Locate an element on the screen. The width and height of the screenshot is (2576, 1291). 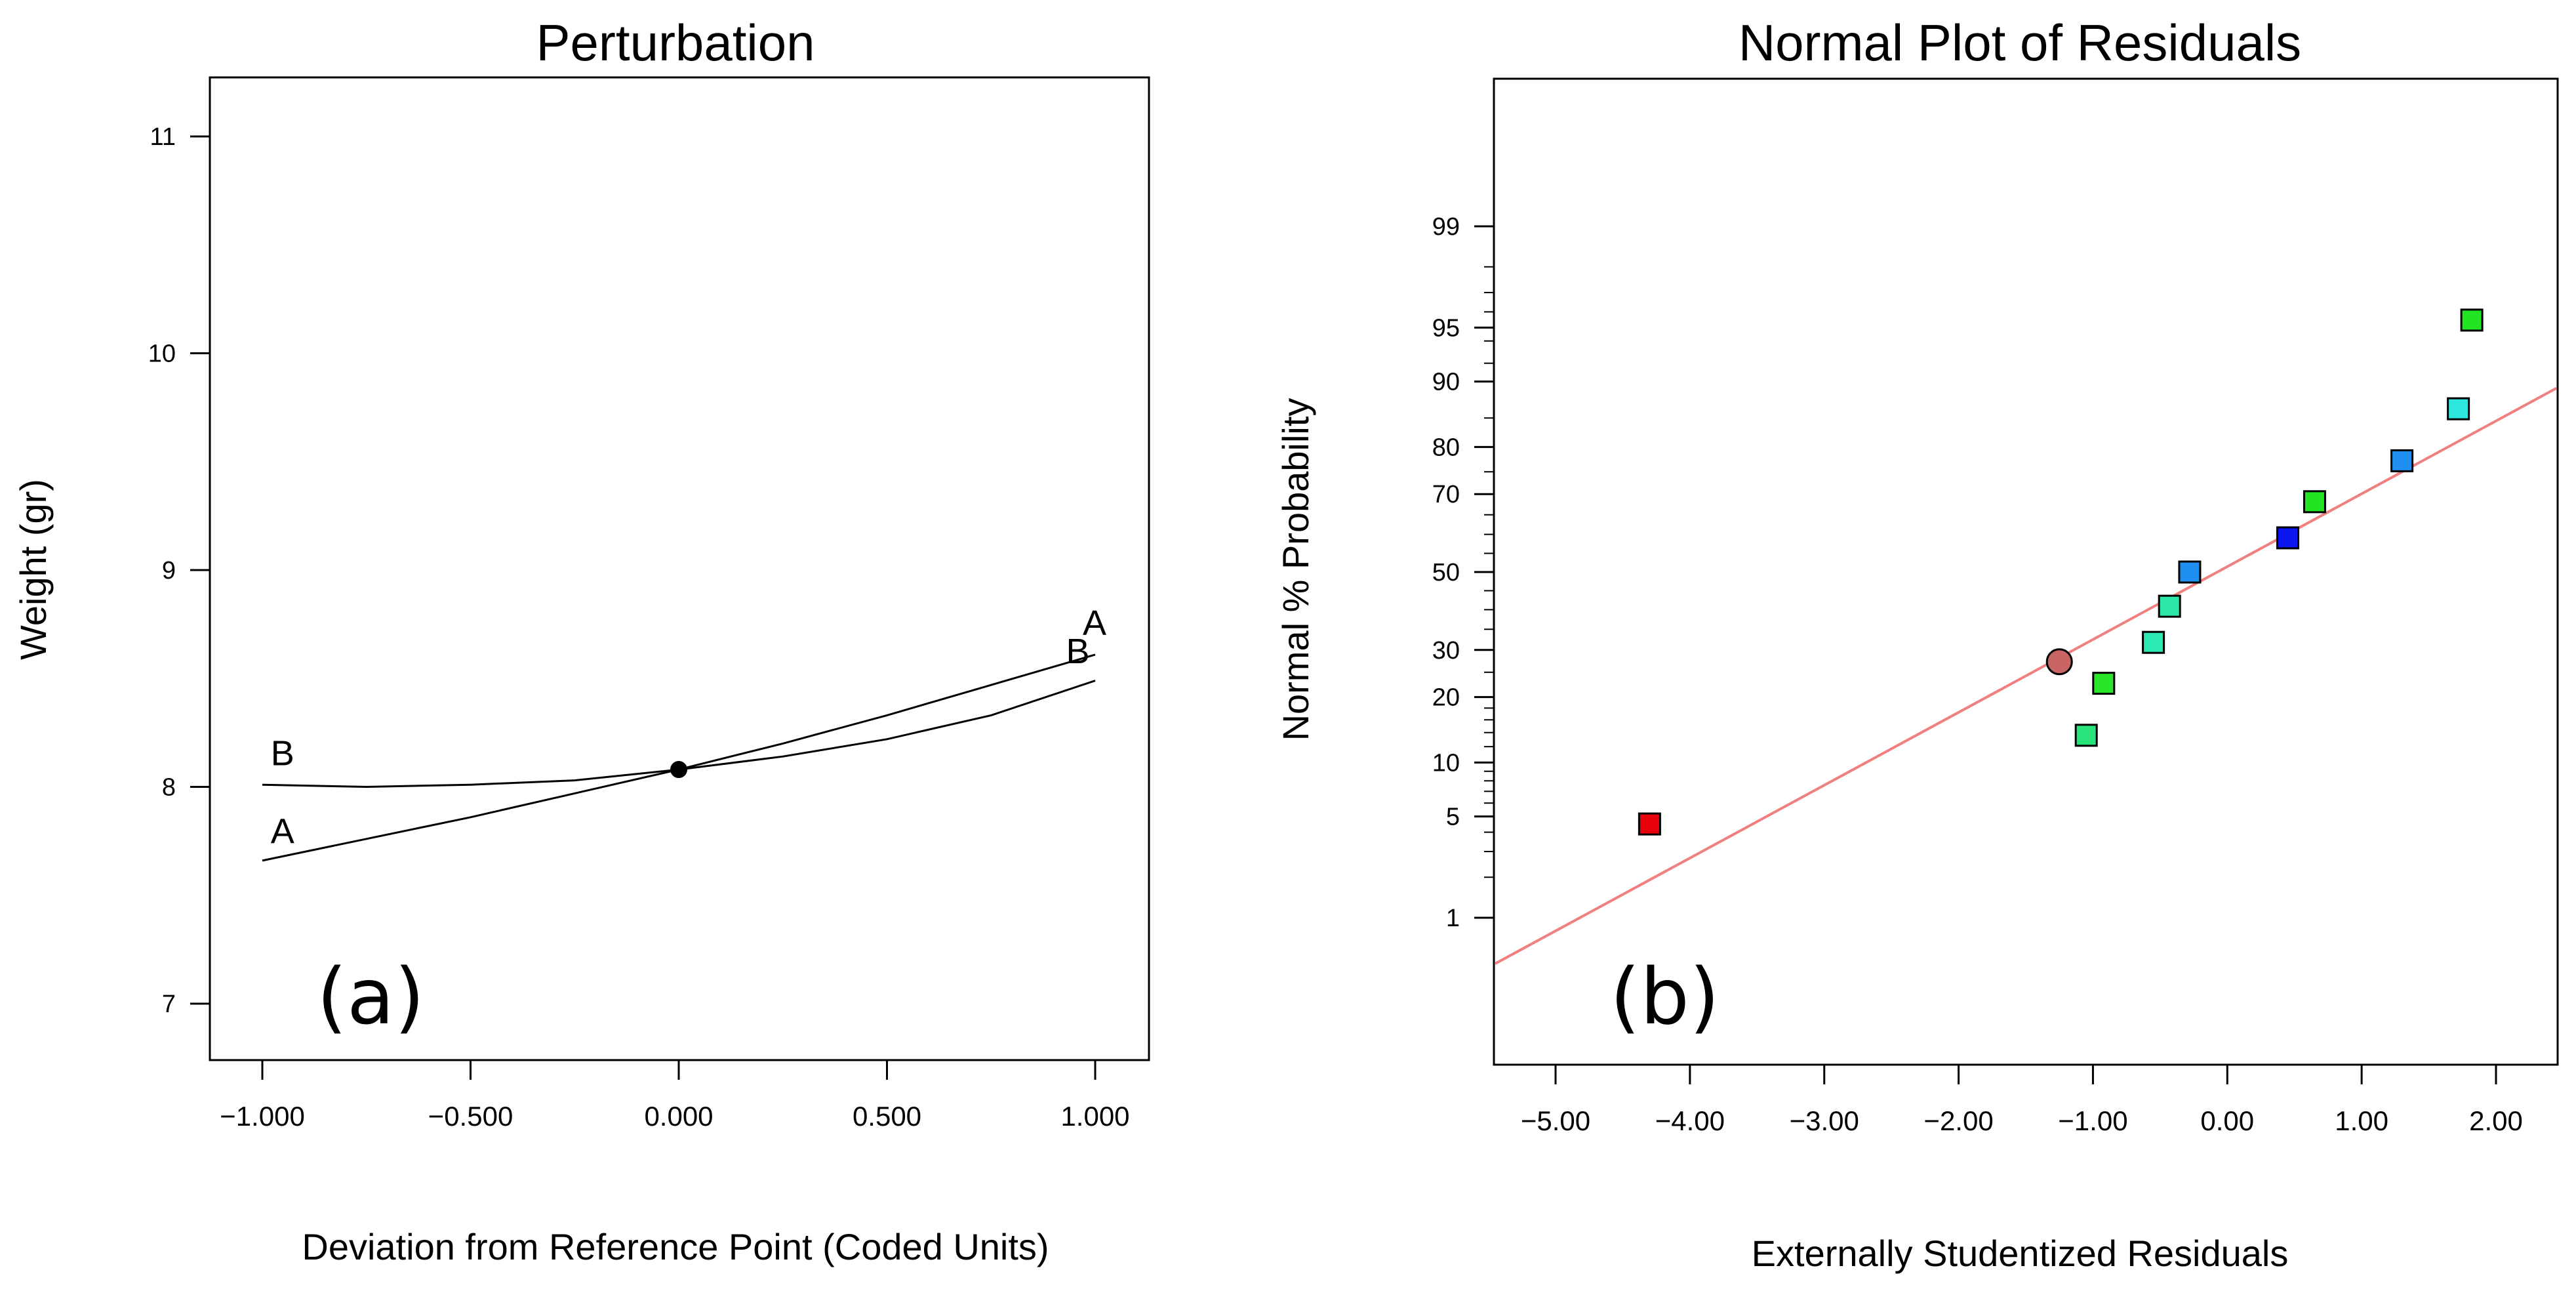
series-line-a is located at coordinates (679, 758).